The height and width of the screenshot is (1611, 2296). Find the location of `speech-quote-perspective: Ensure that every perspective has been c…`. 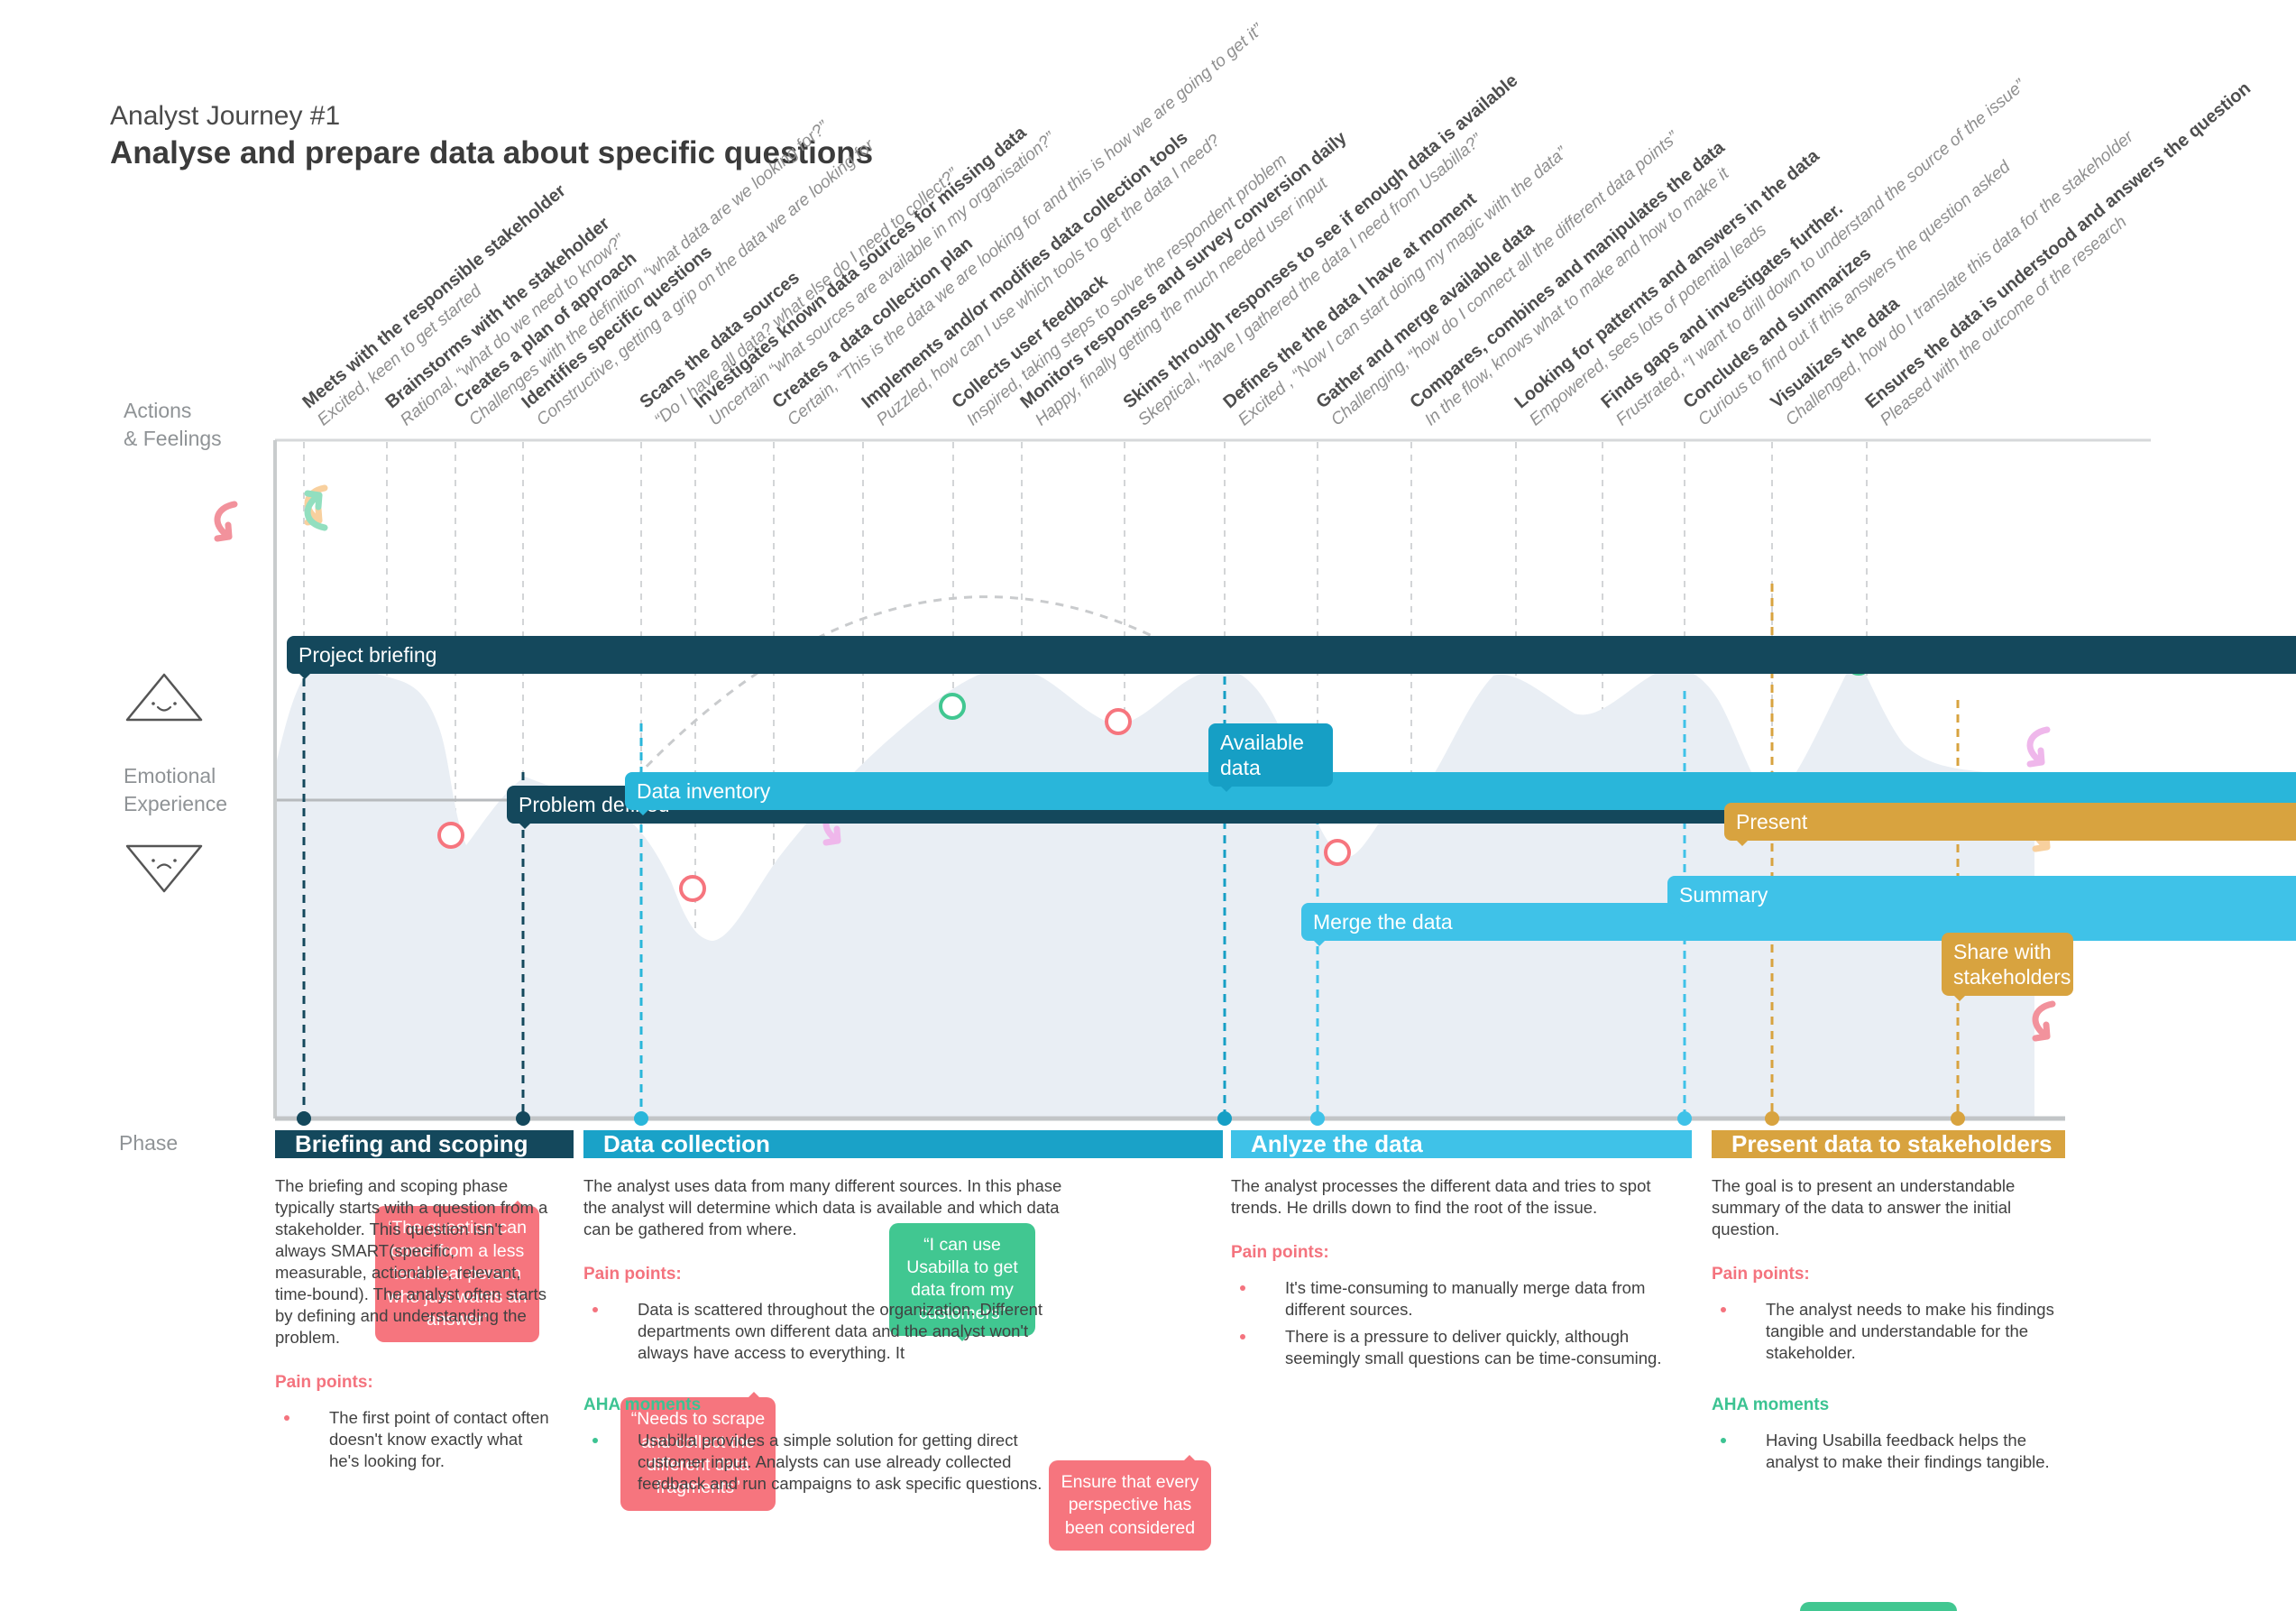

speech-quote-perspective: Ensure that every perspective has been c… is located at coordinates (1130, 1502).